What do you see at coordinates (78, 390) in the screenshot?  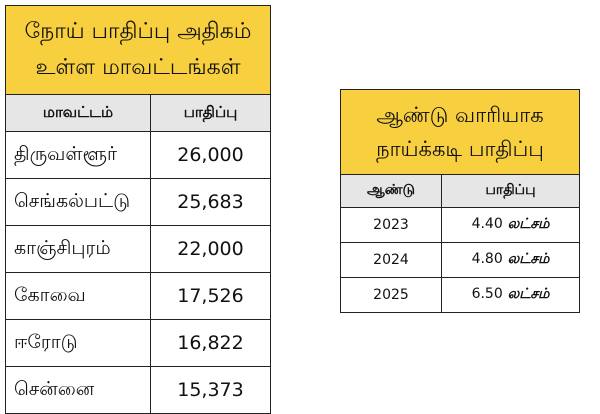 I see `district-name: சென்னை` at bounding box center [78, 390].